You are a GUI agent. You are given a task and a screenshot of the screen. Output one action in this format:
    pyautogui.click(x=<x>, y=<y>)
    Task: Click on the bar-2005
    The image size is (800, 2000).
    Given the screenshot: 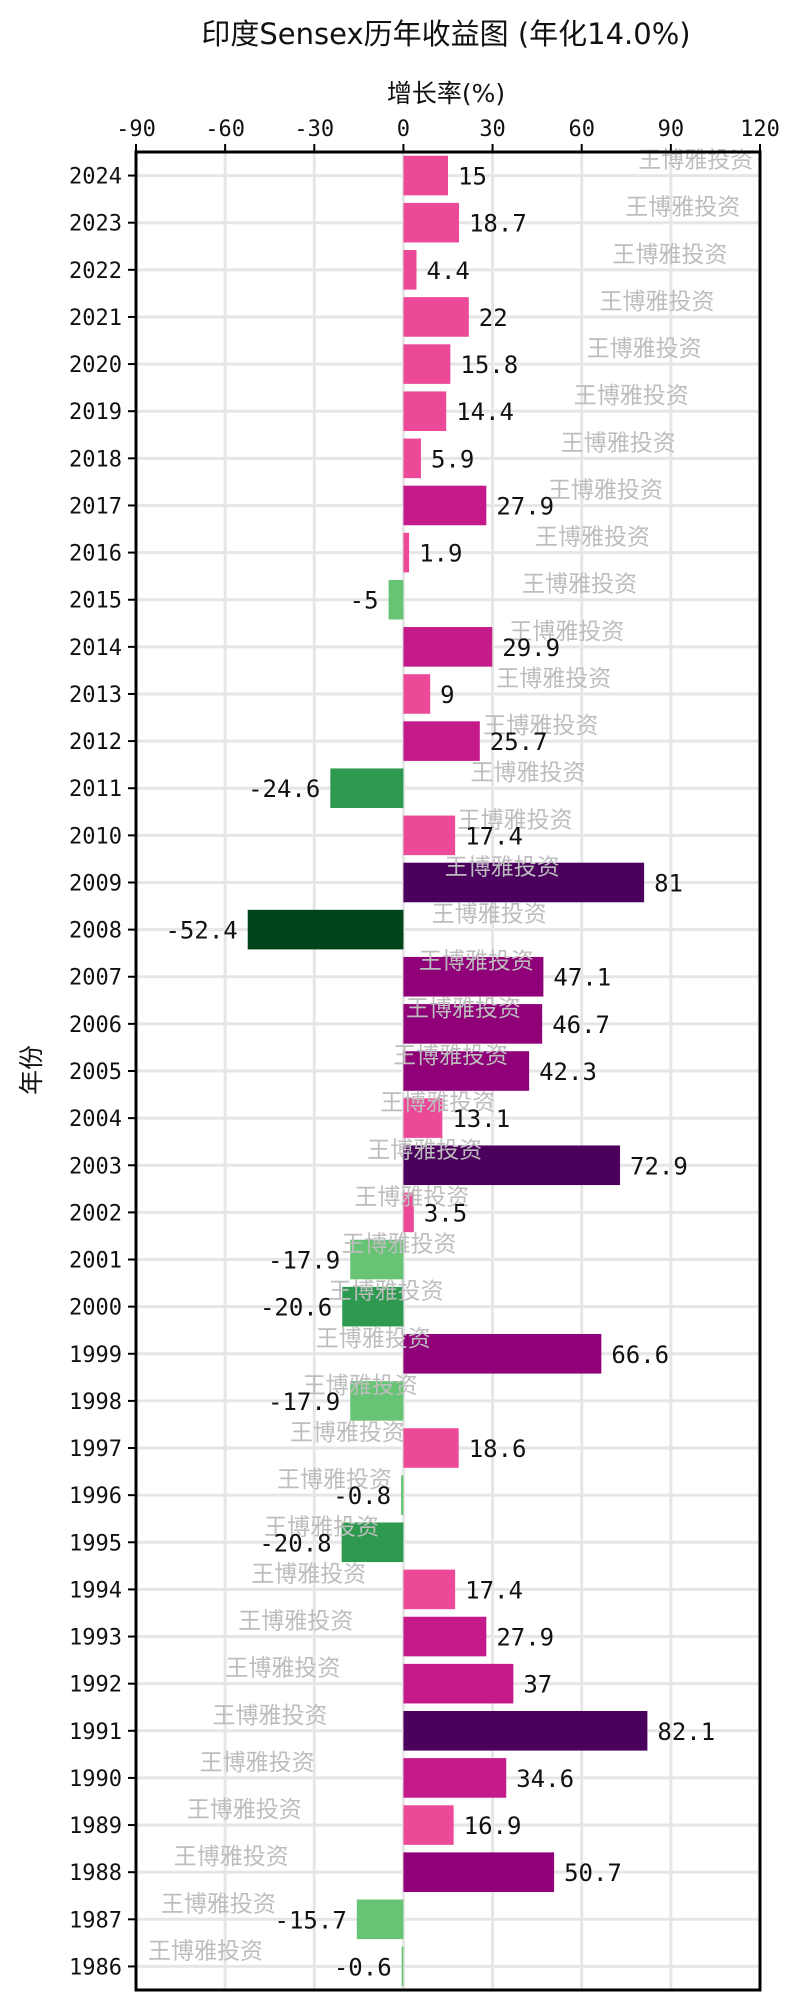 What is the action you would take?
    pyautogui.click(x=466, y=1071)
    